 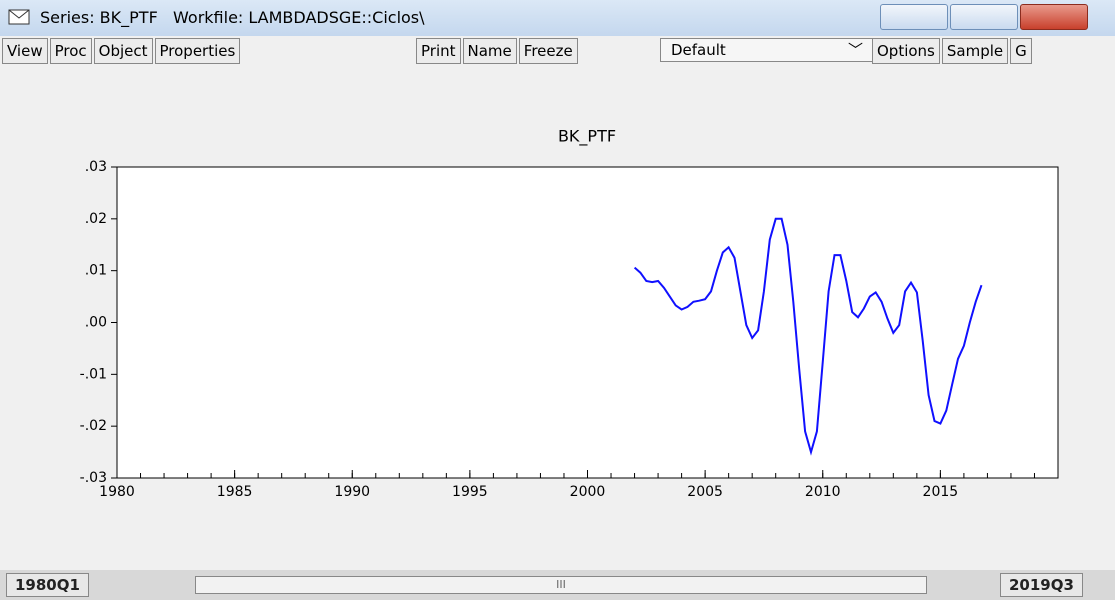 I want to click on toolbar-button: G, so click(x=1021, y=51).